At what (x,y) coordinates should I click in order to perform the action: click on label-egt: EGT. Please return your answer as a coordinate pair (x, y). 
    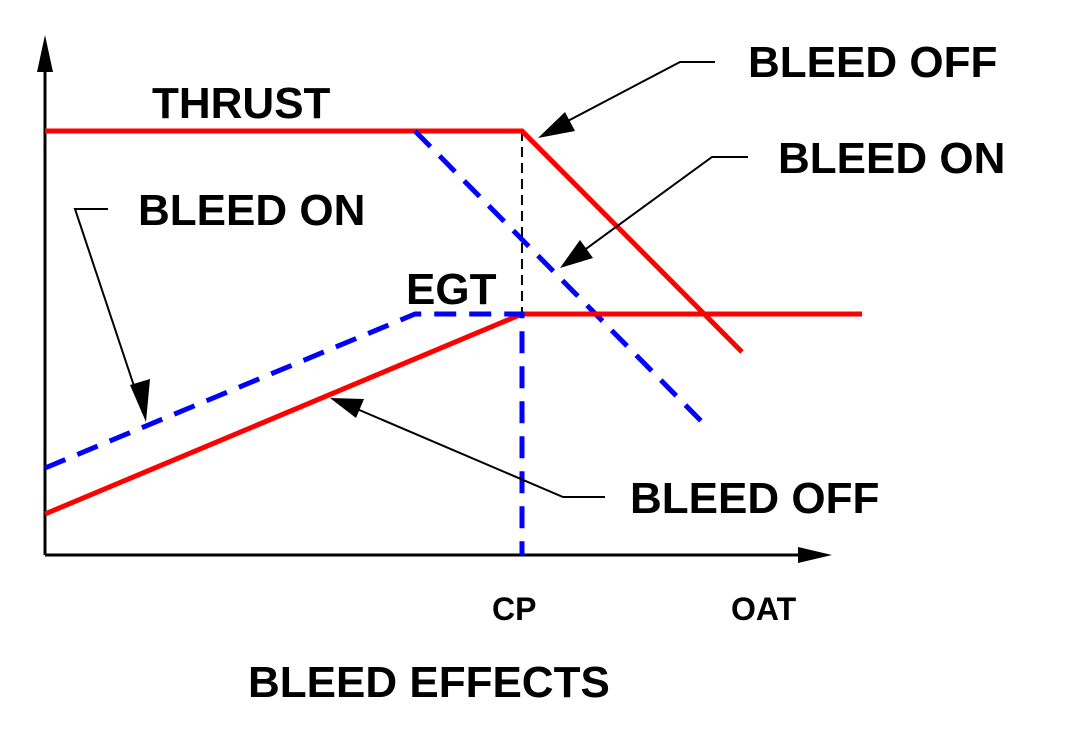
    Looking at the image, I should click on (451, 289).